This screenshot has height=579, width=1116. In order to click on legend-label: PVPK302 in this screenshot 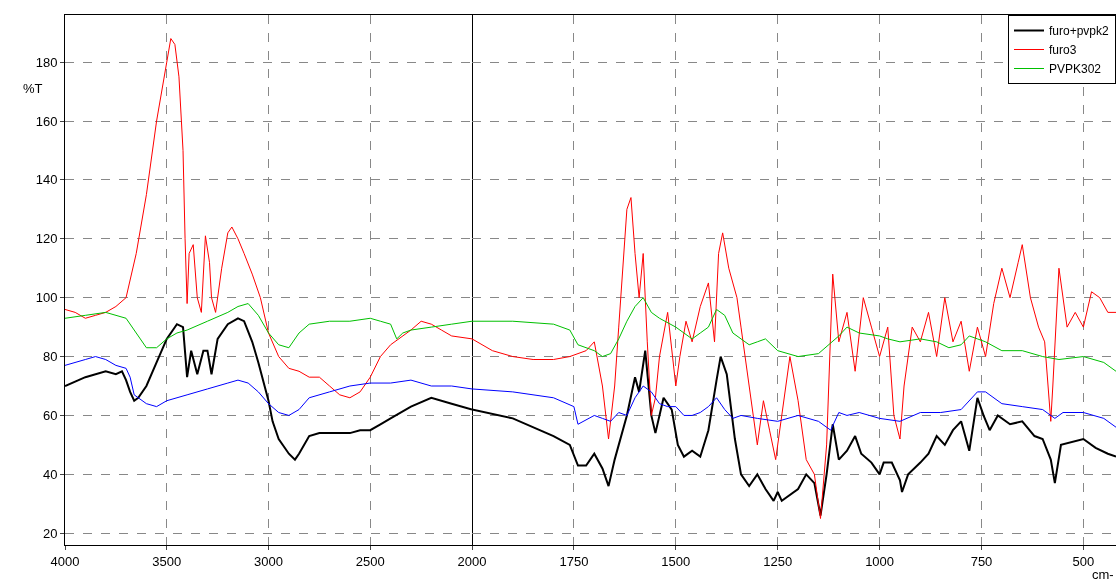, I will do `click(1075, 69)`.